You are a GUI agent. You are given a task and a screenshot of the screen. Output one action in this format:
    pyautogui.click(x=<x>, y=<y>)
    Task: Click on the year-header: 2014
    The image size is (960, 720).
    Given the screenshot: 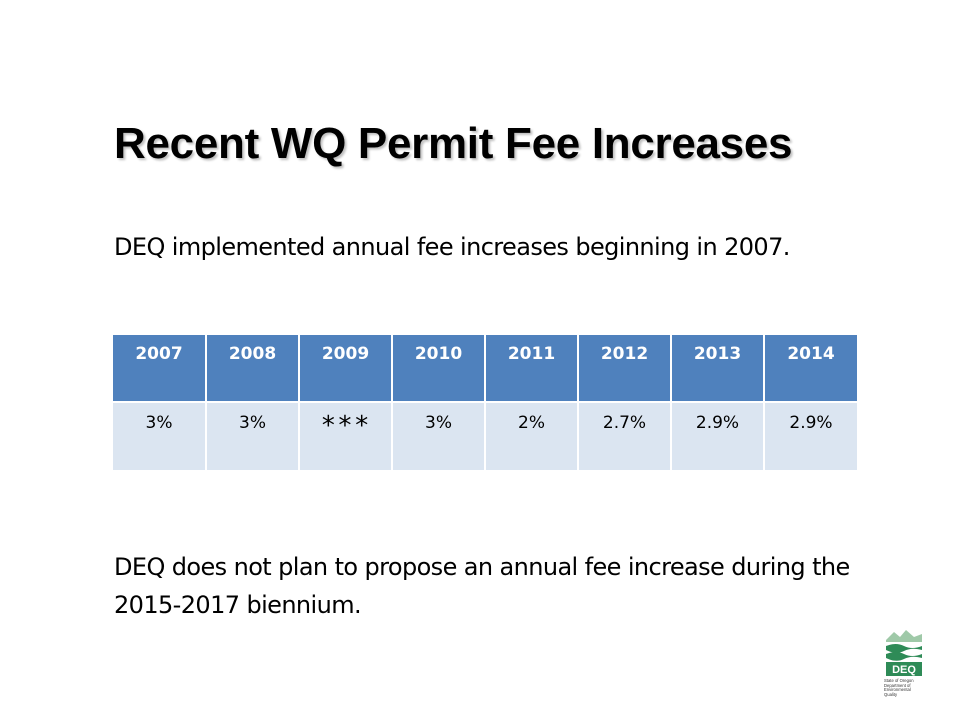 What is the action you would take?
    pyautogui.click(x=810, y=369)
    